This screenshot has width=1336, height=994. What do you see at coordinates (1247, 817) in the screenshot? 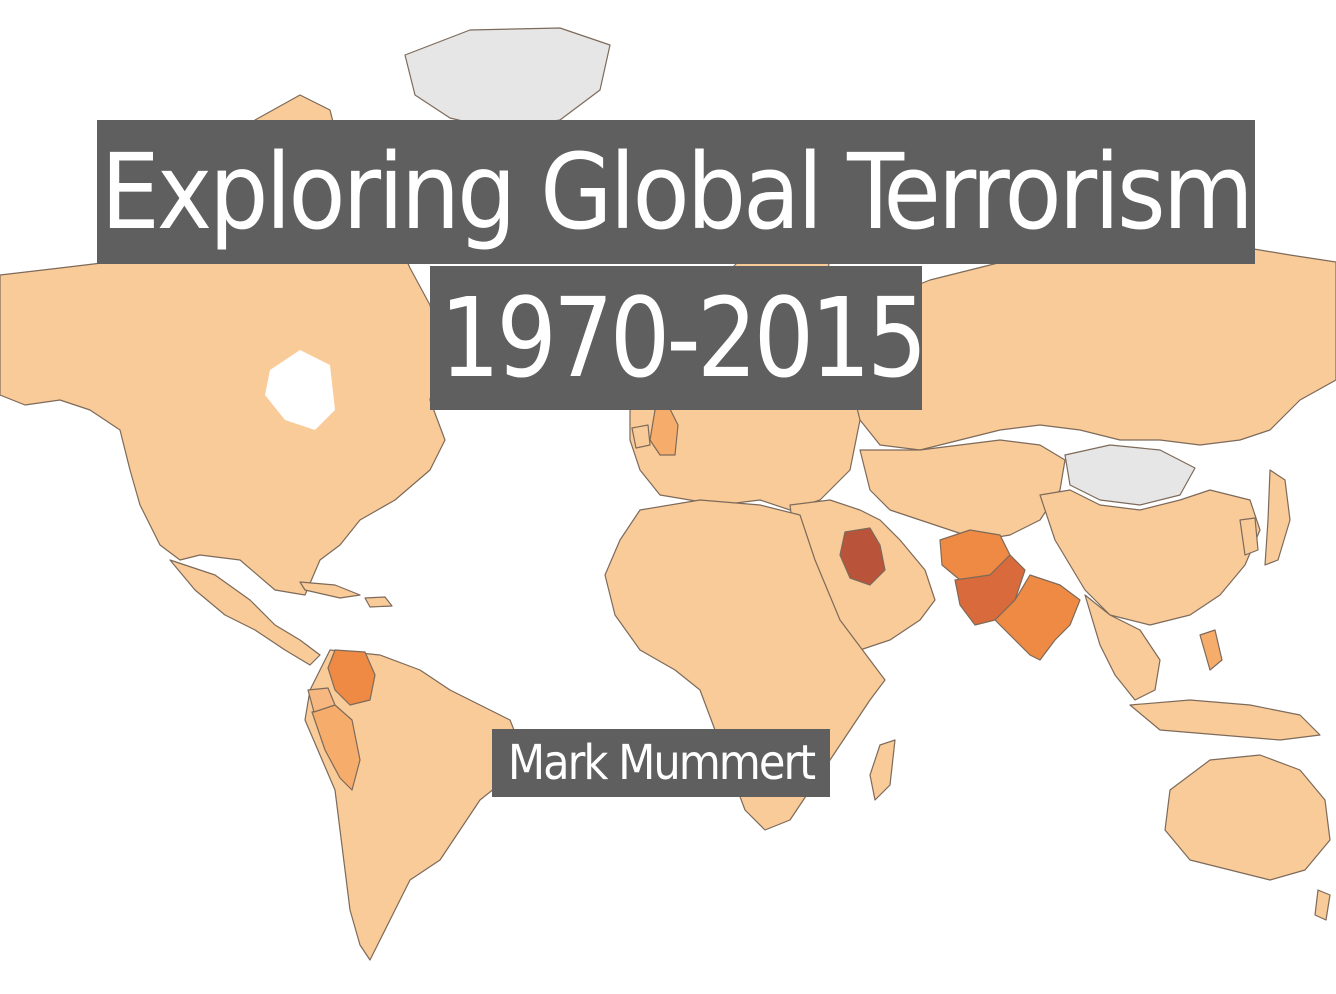
I see `australia` at bounding box center [1247, 817].